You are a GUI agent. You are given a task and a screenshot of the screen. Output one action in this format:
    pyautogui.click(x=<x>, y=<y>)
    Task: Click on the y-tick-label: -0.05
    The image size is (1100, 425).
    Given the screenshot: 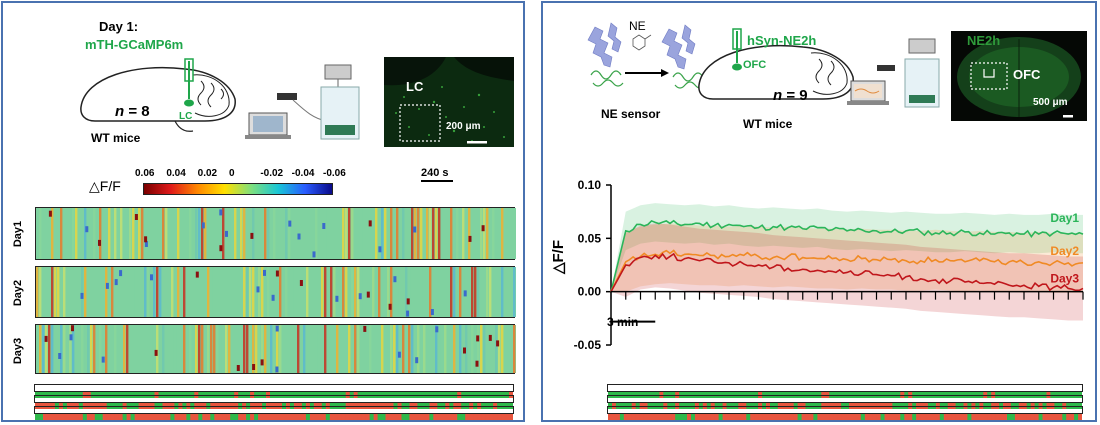 What is the action you would take?
    pyautogui.click(x=588, y=345)
    